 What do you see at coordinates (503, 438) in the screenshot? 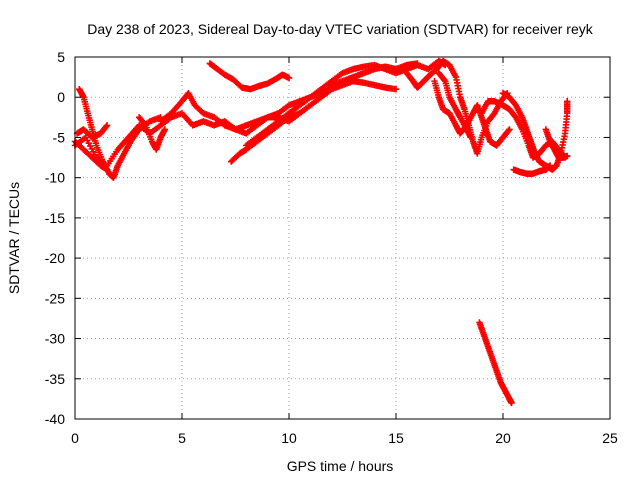
I see `x-tick-label: 20` at bounding box center [503, 438].